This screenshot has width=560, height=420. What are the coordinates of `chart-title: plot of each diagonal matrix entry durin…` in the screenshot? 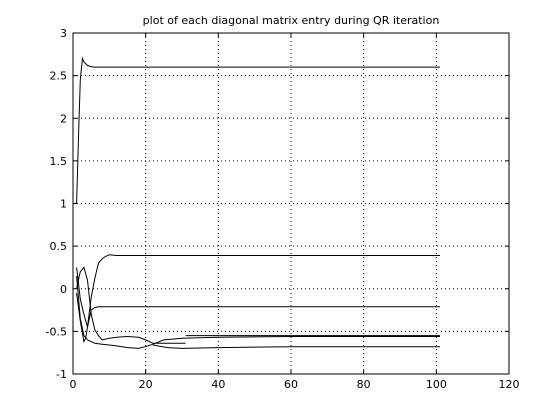 It's located at (291, 20).